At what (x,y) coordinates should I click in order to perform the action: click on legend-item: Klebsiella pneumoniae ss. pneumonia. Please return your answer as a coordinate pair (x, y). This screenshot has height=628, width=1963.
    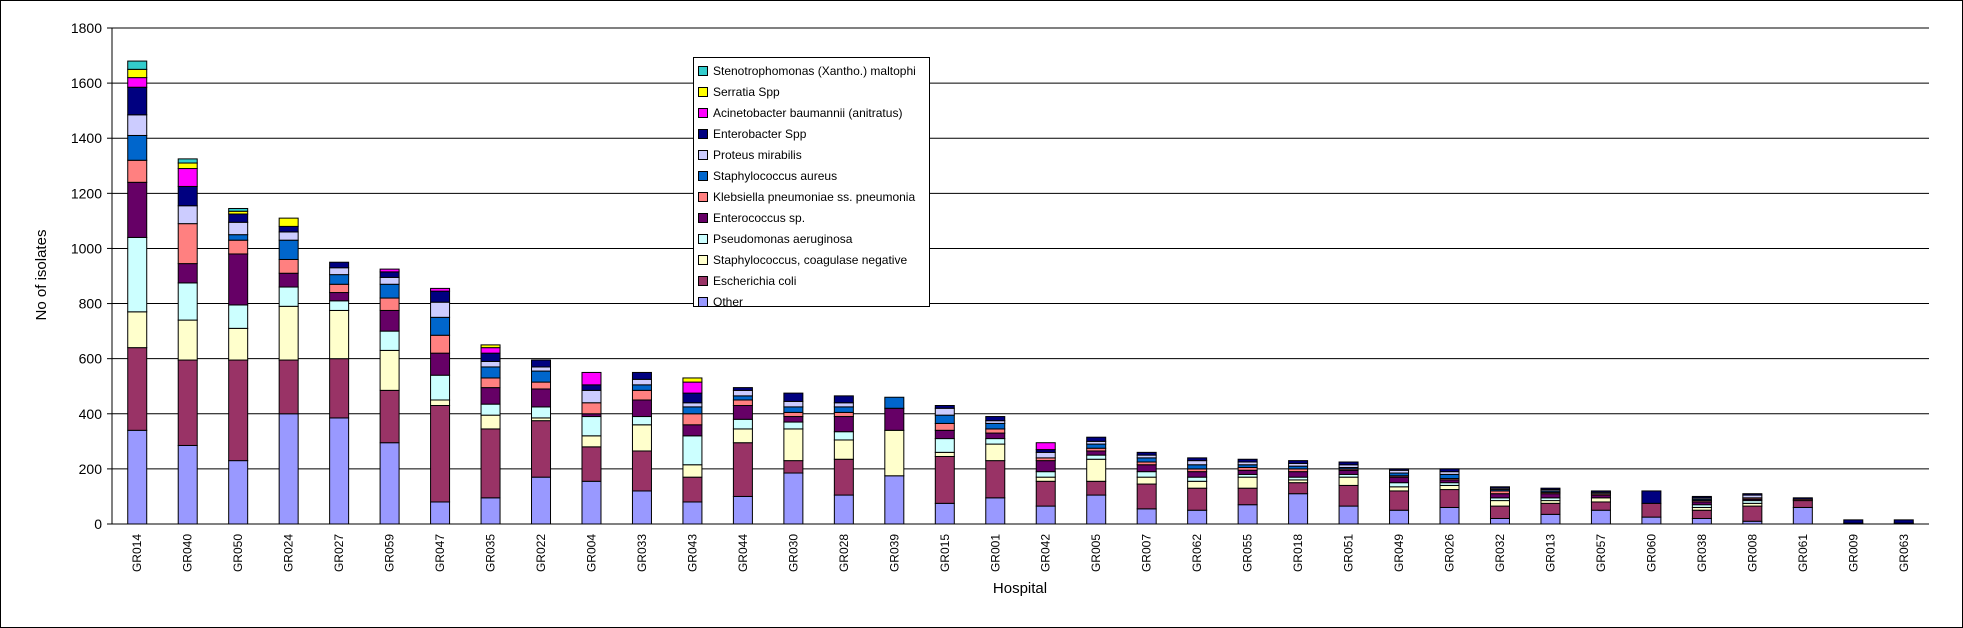
    Looking at the image, I should click on (813, 196).